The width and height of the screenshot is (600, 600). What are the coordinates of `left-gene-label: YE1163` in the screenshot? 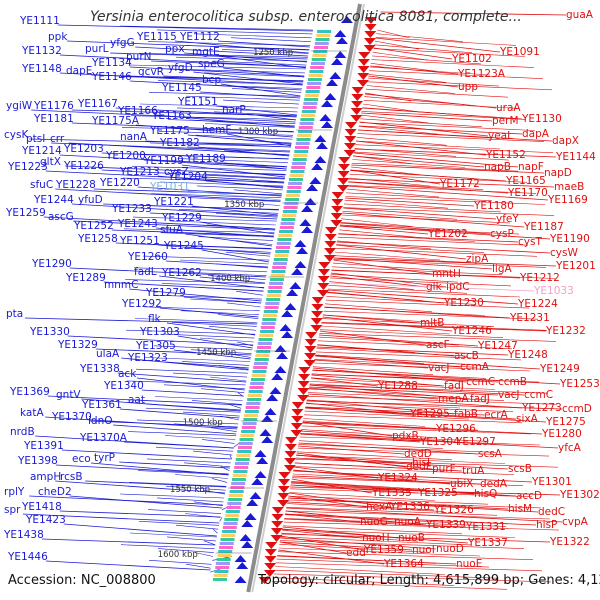 It's located at (171, 116).